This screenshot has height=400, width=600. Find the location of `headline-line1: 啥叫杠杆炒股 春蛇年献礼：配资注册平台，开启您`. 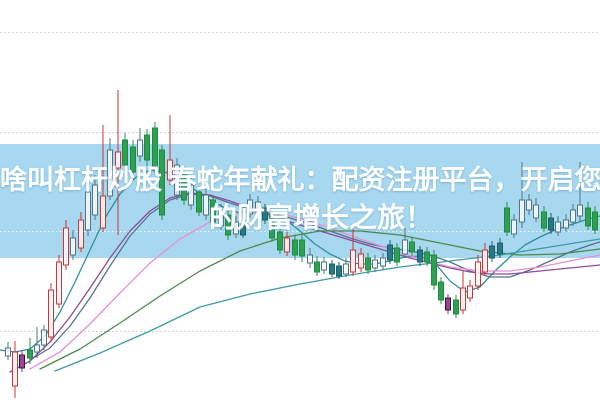

headline-line1: 啥叫杠杆炒股 春蛇年献礼：配资注册平台，开启您 is located at coordinates (300, 180).